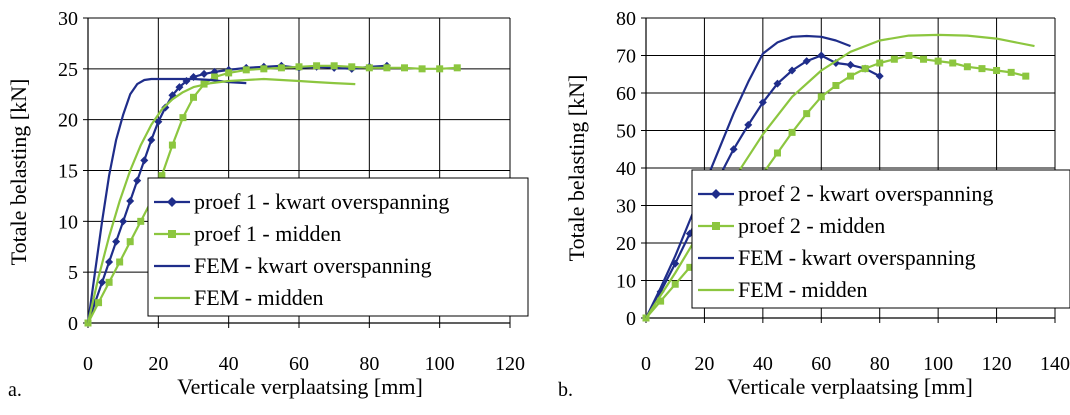 The height and width of the screenshot is (415, 1070). What do you see at coordinates (811, 225) in the screenshot?
I see `legend-label: proef 2 - midden` at bounding box center [811, 225].